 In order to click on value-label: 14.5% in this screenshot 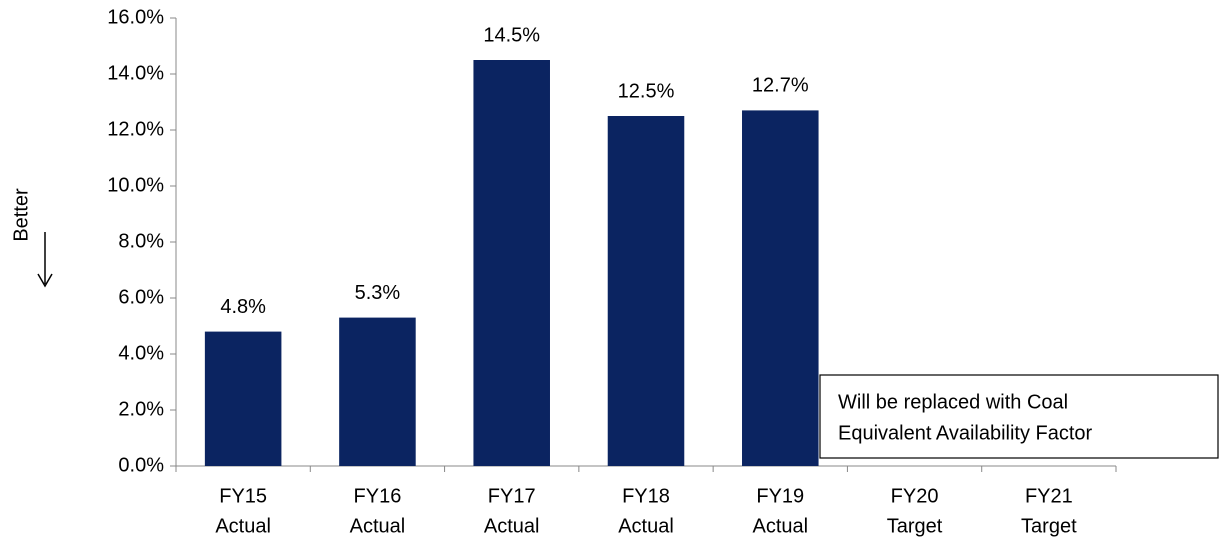, I will do `click(511, 35)`.